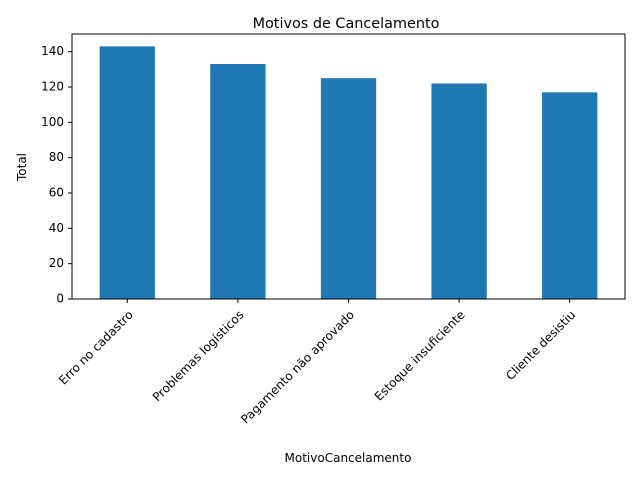 Image resolution: width=640 pixels, height=484 pixels. I want to click on y-tick-label: 40, so click(56, 228).